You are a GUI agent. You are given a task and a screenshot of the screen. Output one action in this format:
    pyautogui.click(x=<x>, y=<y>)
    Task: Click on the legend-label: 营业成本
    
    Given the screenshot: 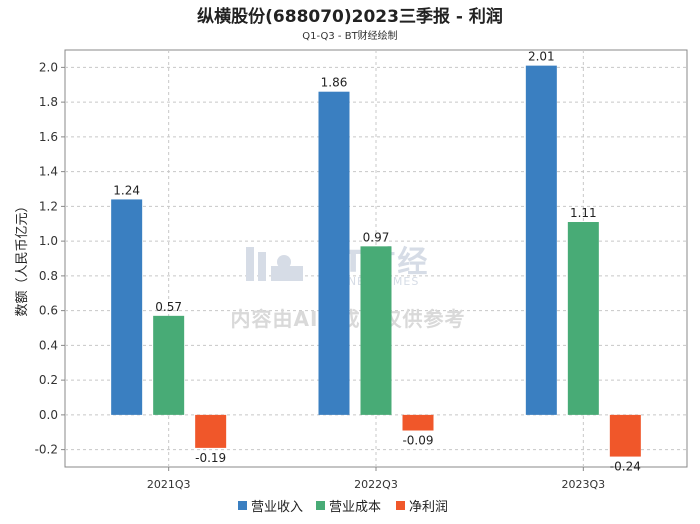 What is the action you would take?
    pyautogui.click(x=355, y=507)
    